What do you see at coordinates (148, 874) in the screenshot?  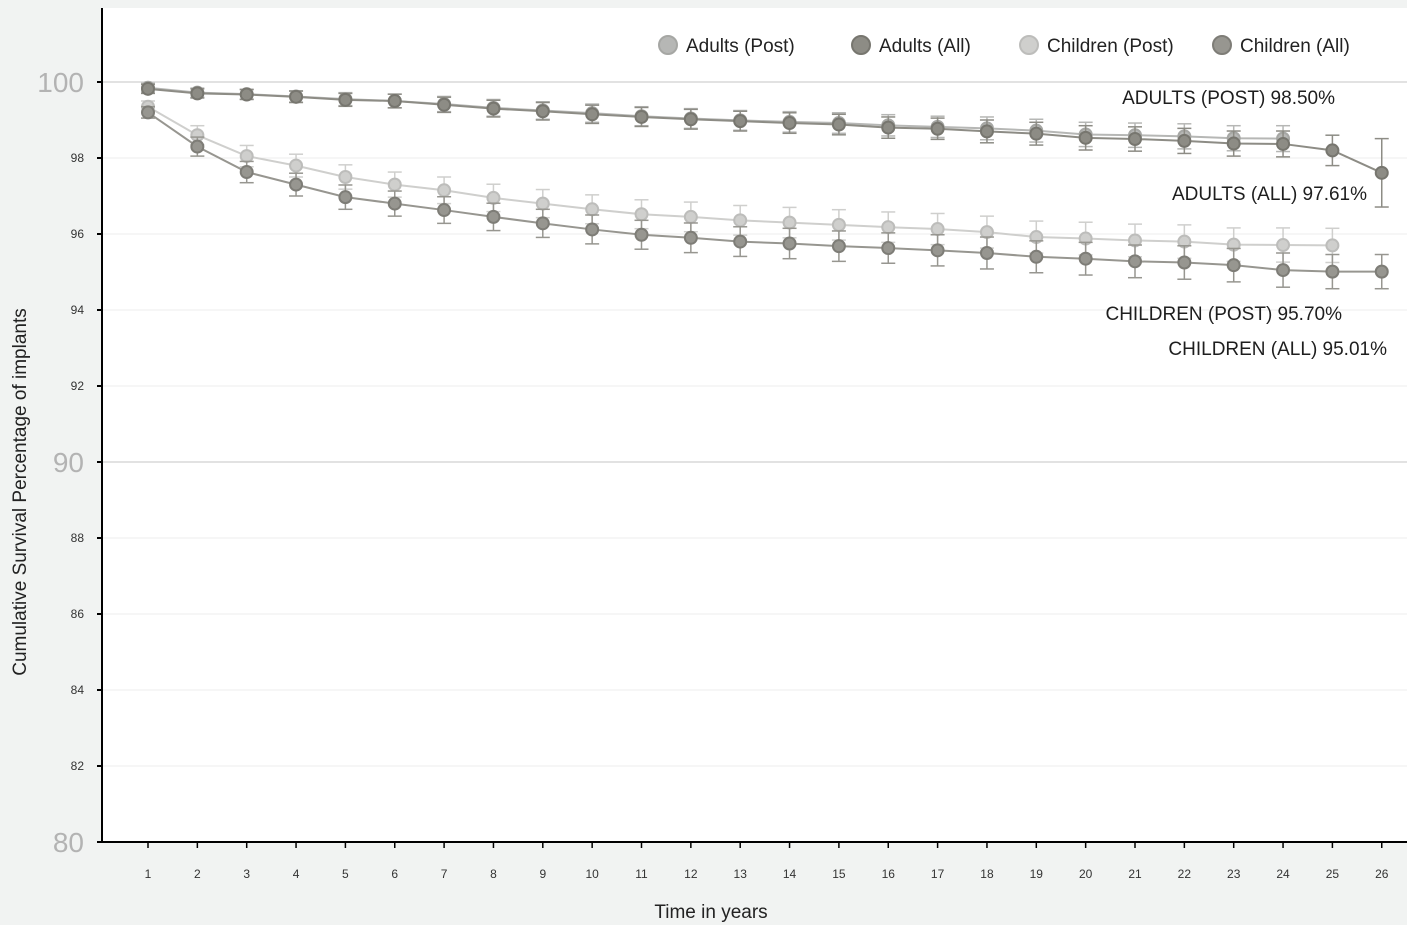 I see `x-tick-label-1: 1` at bounding box center [148, 874].